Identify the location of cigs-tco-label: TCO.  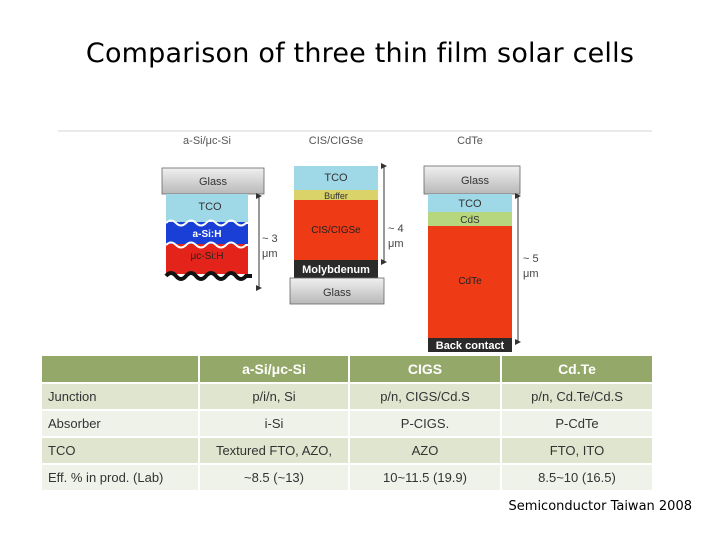
(336, 178).